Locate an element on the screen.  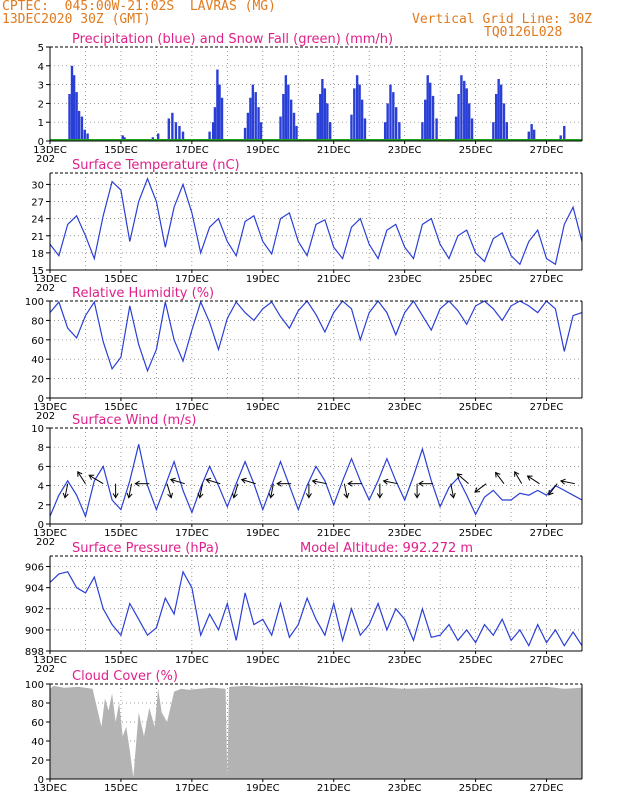
humidity-xtick-label: 13DEC is located at coordinates (50, 407).